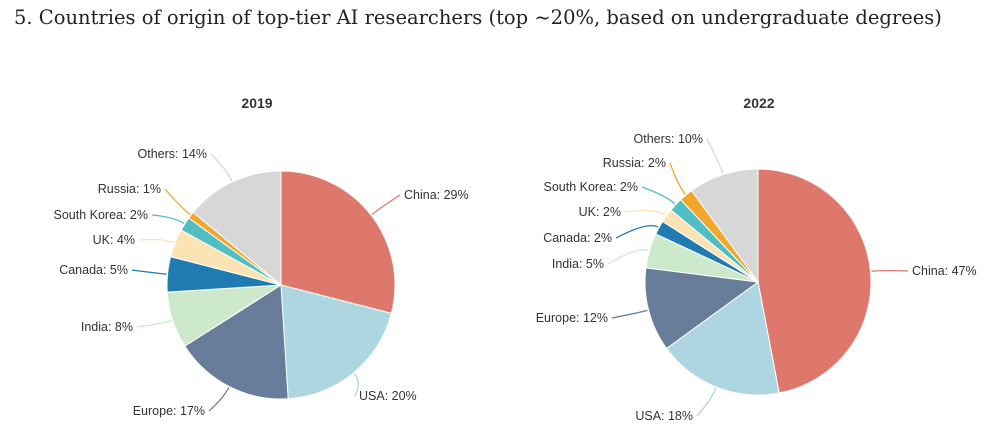 The image size is (1000, 430). Describe the element at coordinates (578, 264) in the screenshot. I see `slice-label-india: India: 5%` at that location.